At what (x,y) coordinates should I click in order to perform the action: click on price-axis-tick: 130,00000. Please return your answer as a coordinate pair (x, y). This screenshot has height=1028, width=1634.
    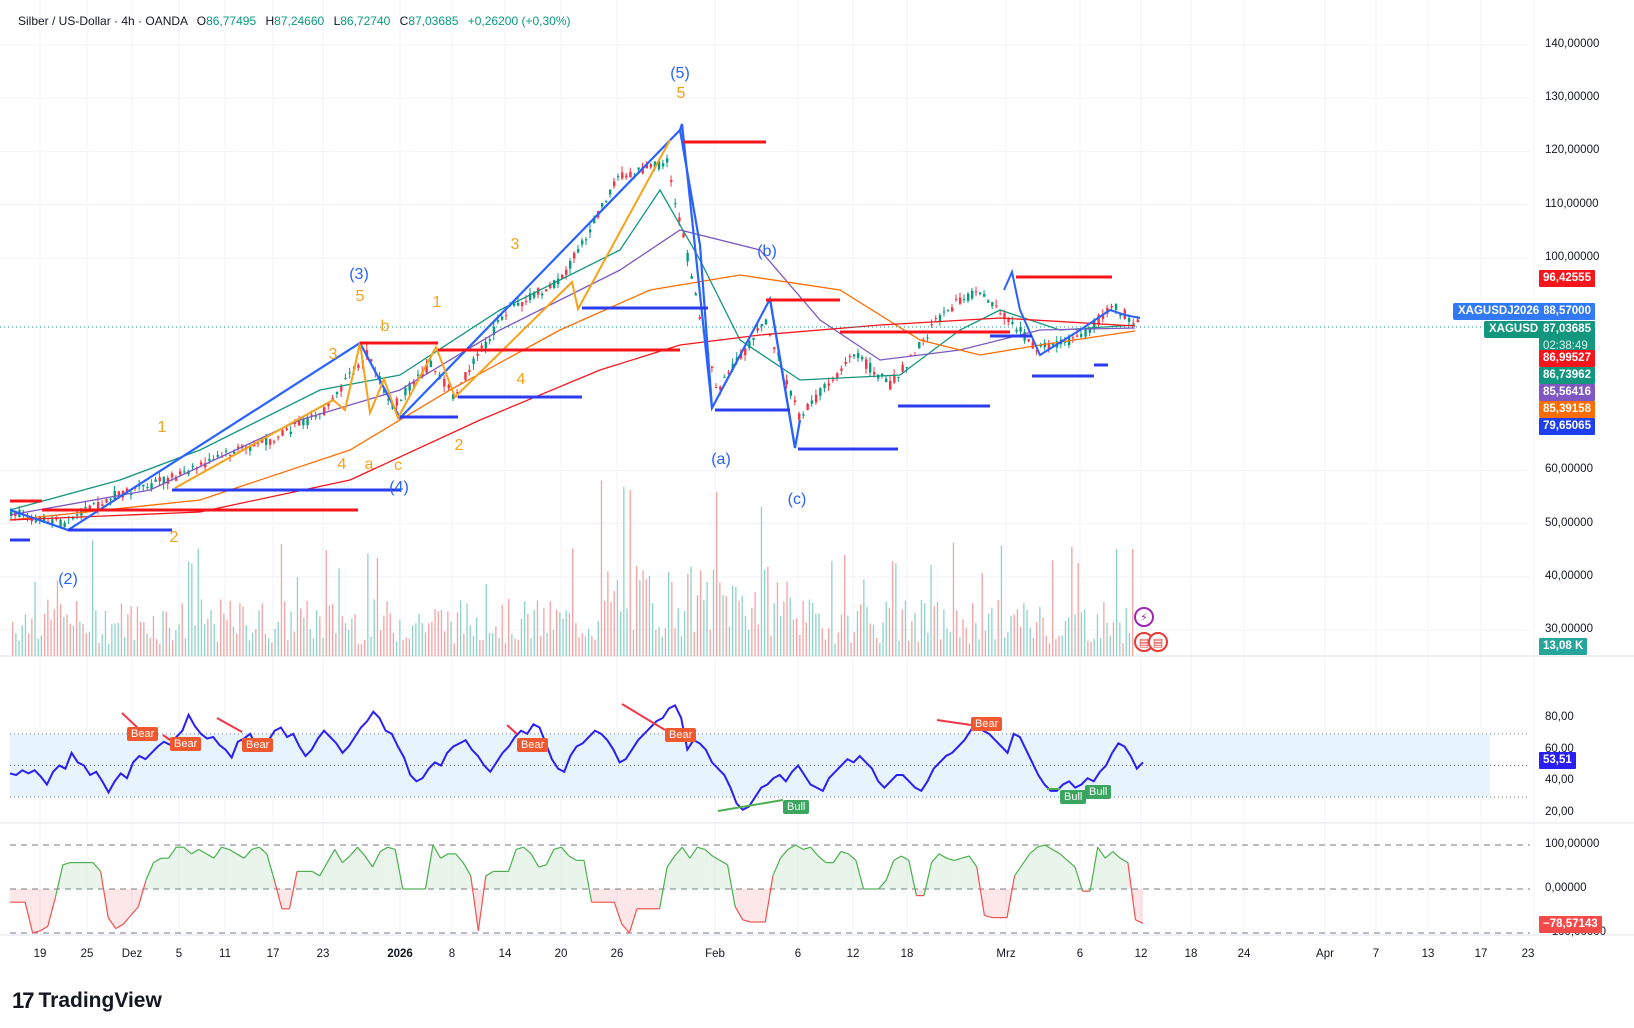
    Looking at the image, I should click on (1572, 97).